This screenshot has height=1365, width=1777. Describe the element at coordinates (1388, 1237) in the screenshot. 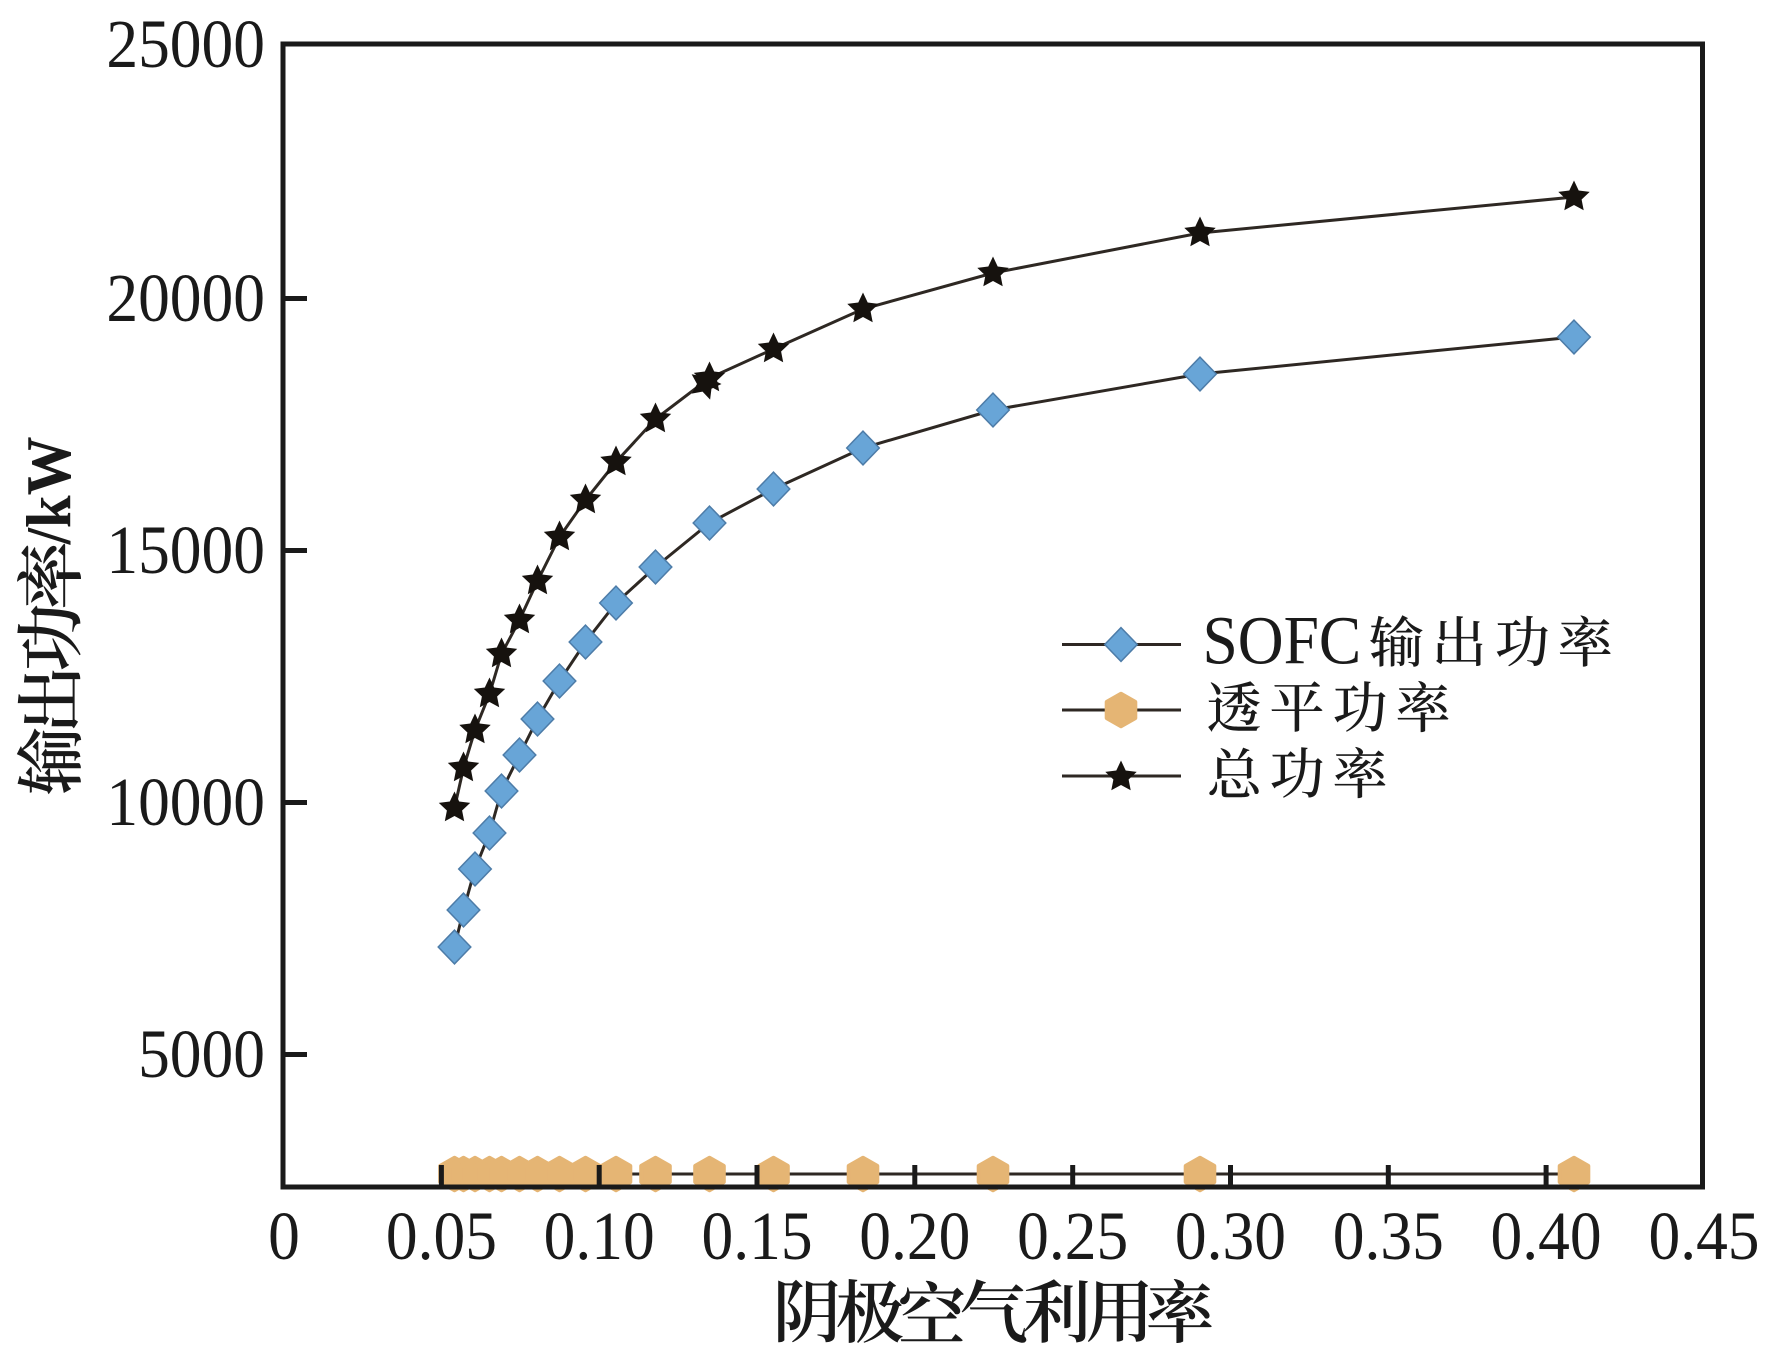

I see `svg-text: 0.35` at that location.